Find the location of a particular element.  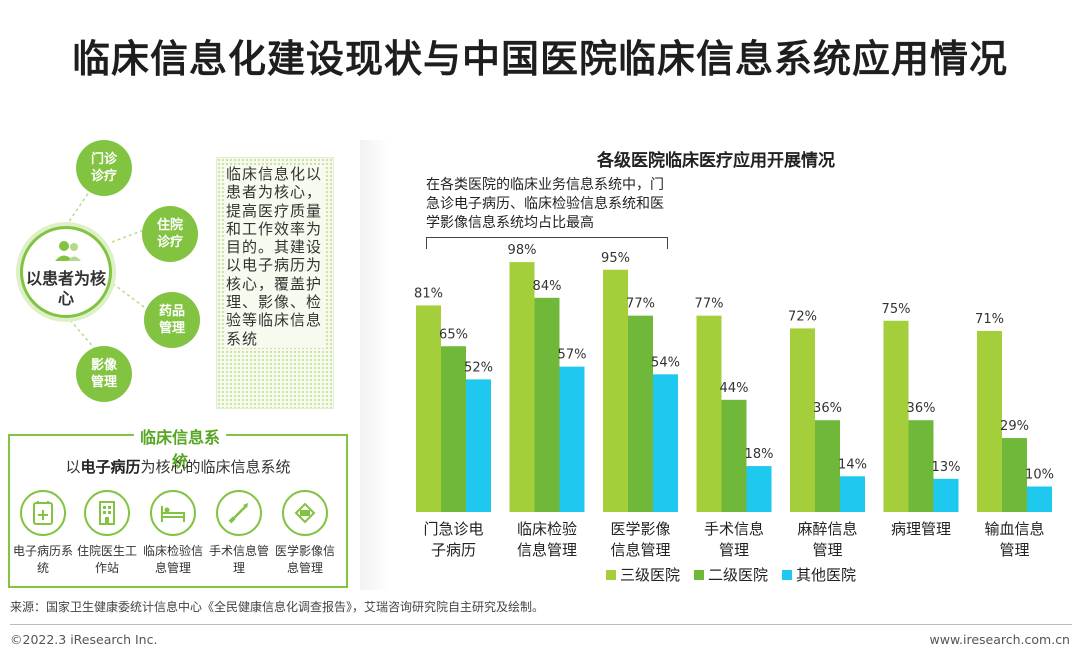

data-label: 84% is located at coordinates (547, 286).